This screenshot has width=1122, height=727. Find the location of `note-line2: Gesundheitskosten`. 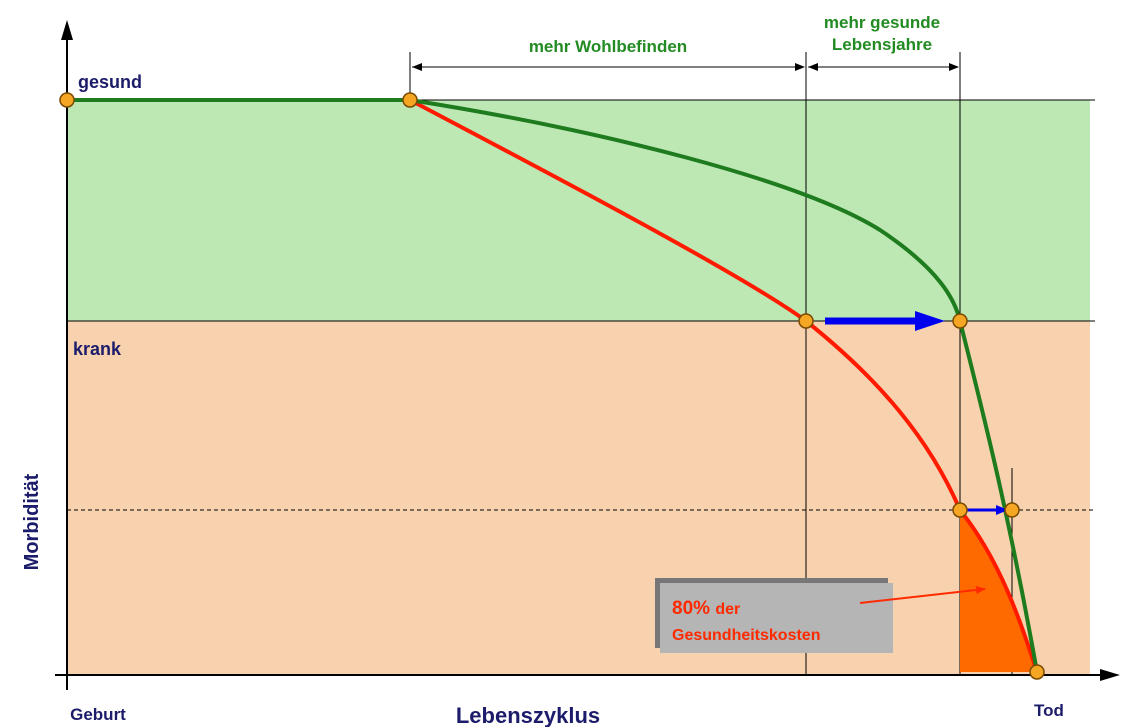

note-line2: Gesundheitskosten is located at coordinates (746, 635).